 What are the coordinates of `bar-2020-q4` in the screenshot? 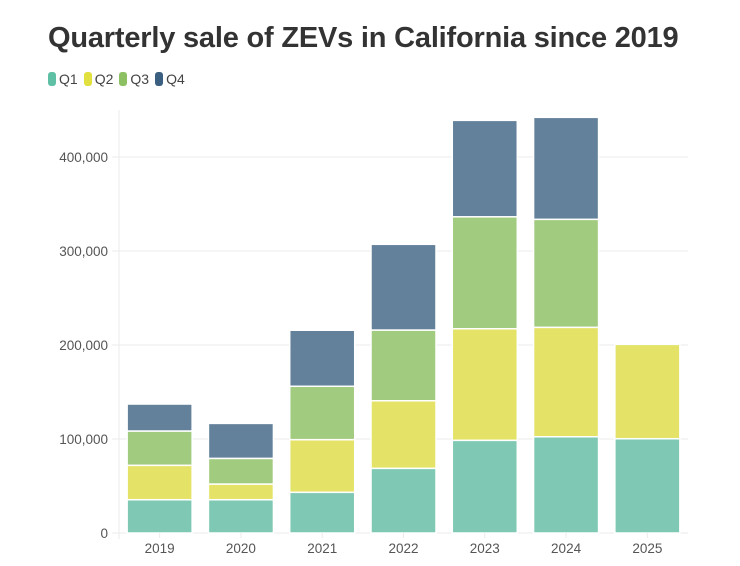 It's located at (241, 441).